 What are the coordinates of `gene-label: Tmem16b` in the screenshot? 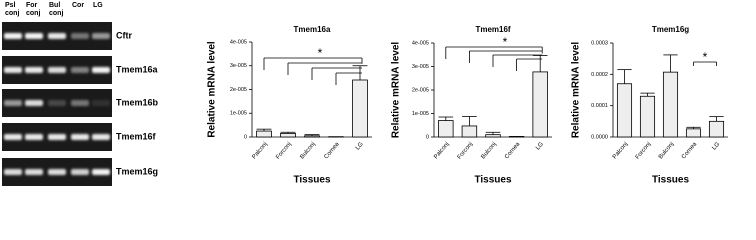 It's located at (137, 102).